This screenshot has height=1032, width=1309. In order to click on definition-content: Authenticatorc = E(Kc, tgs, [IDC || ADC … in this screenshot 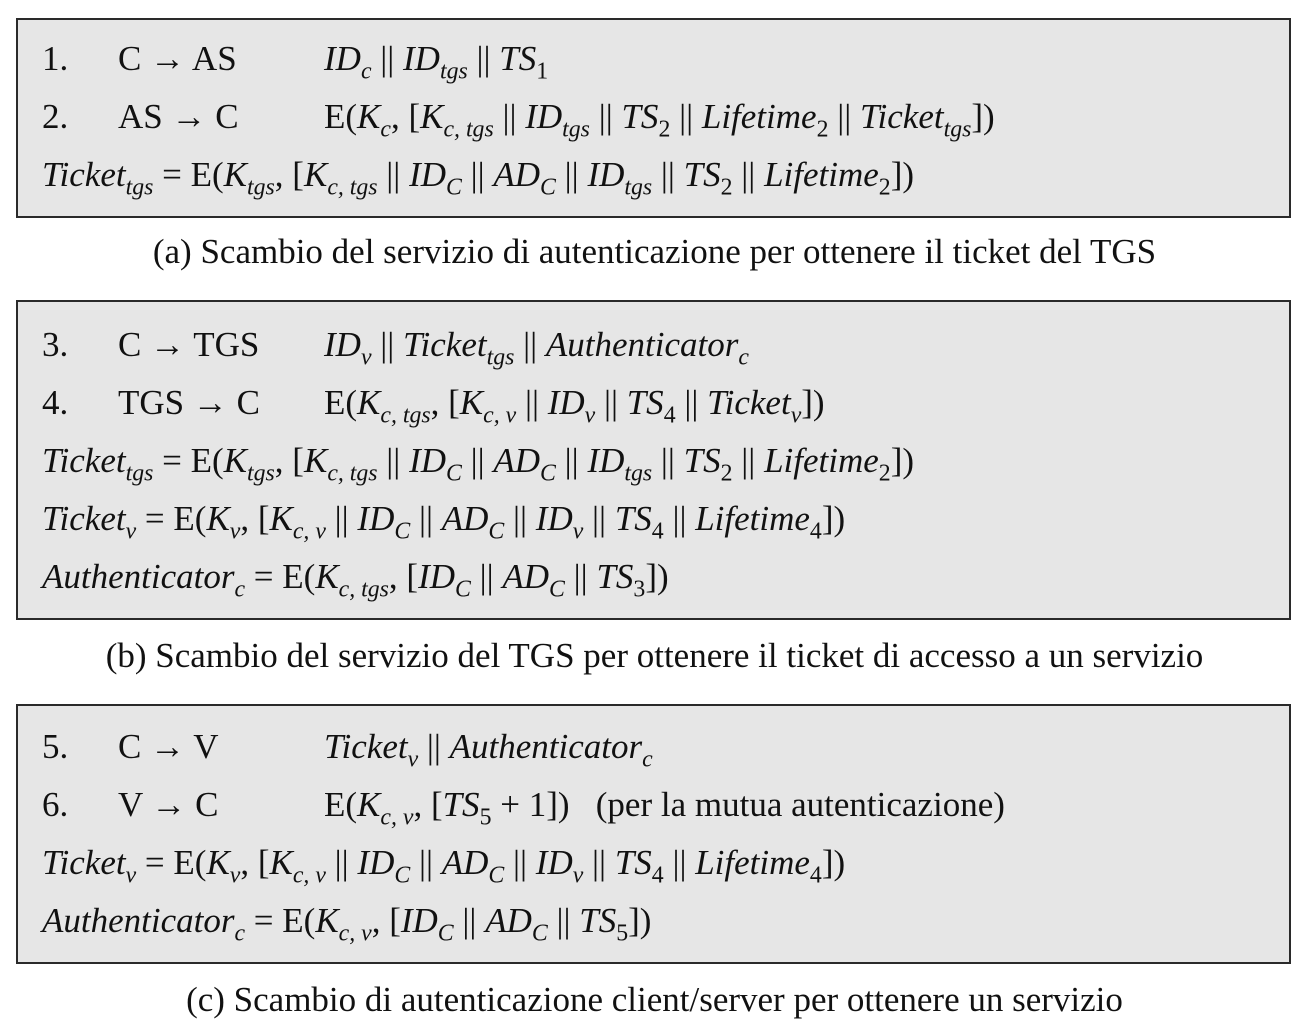, I will do `click(355, 580)`.